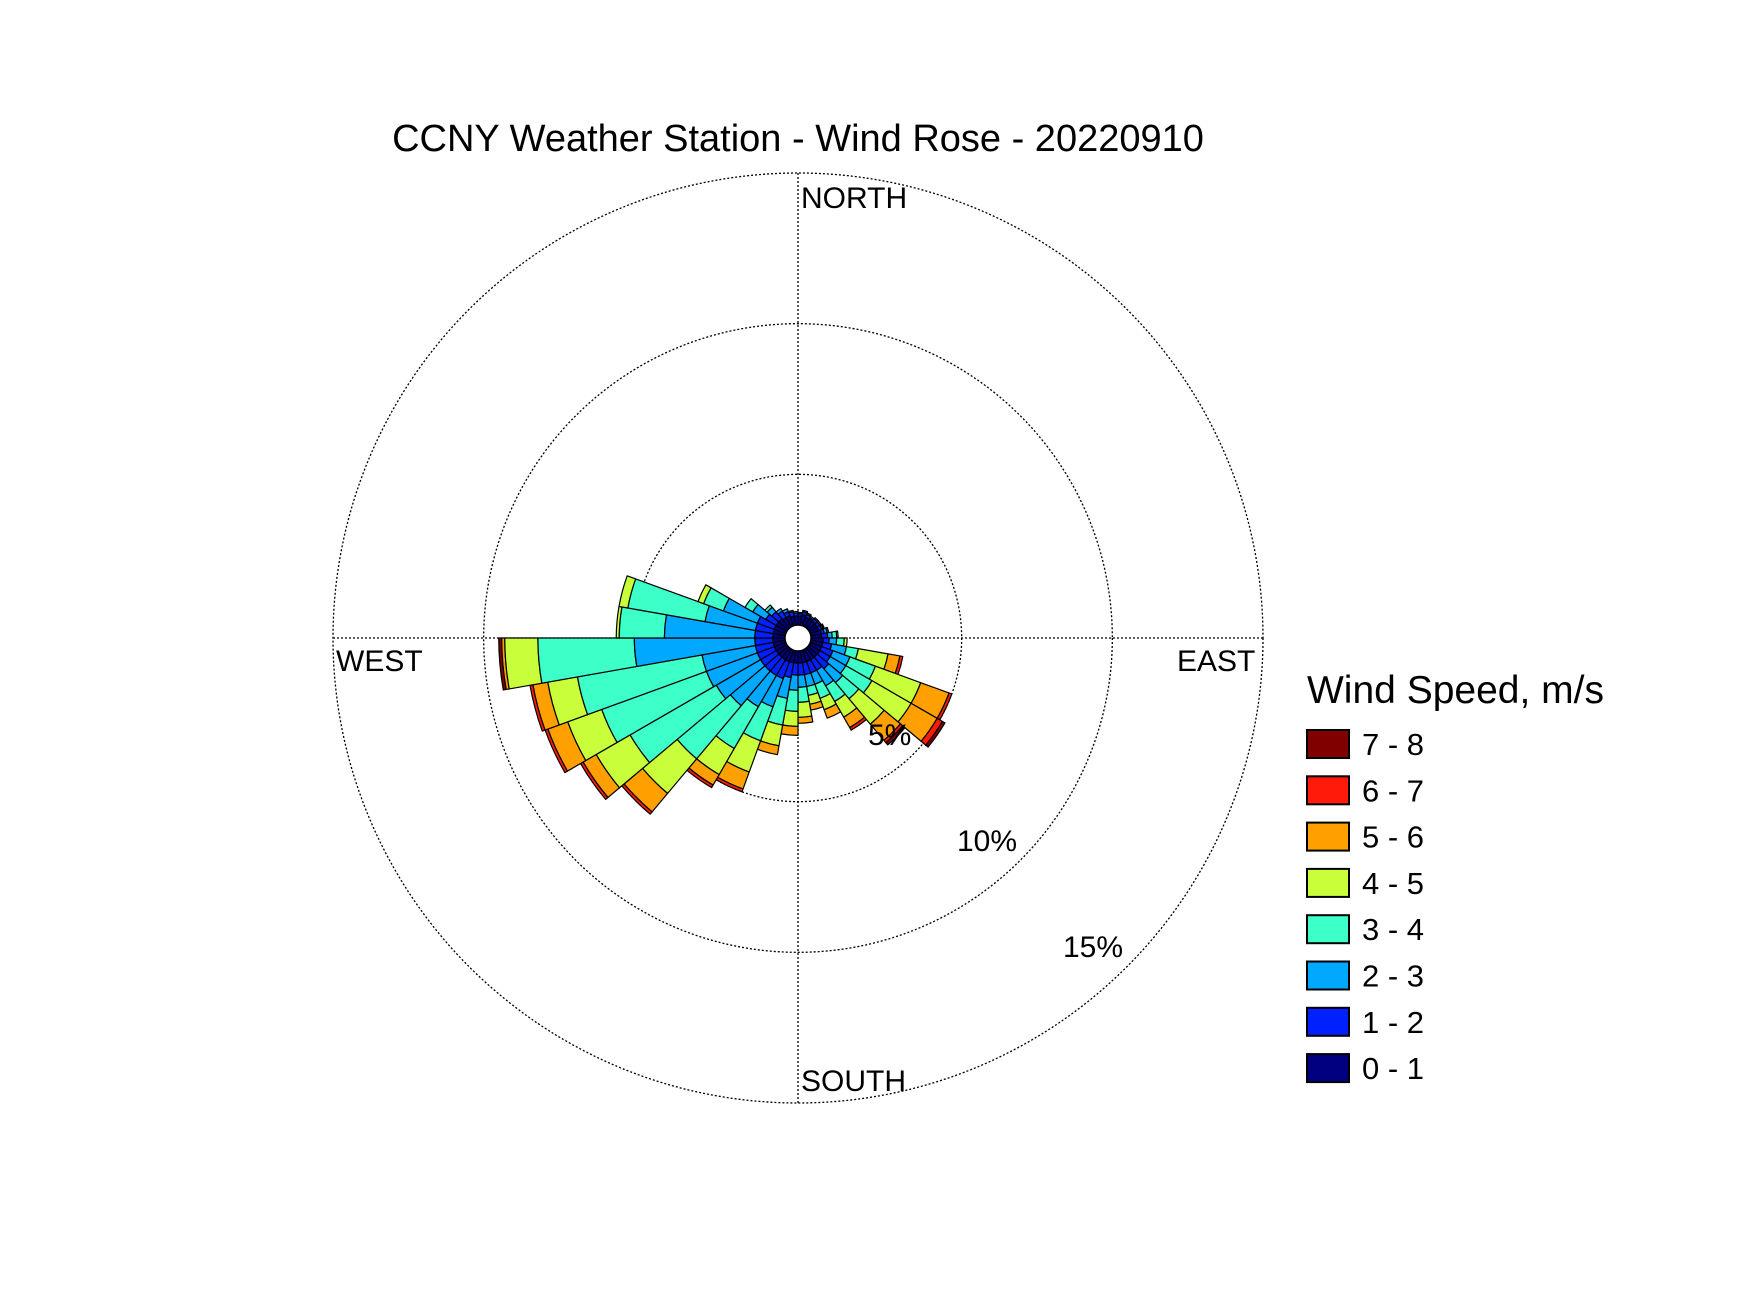 This screenshot has height=1313, width=1750. What do you see at coordinates (1393, 790) in the screenshot?
I see `legend-label: 6 - 7` at bounding box center [1393, 790].